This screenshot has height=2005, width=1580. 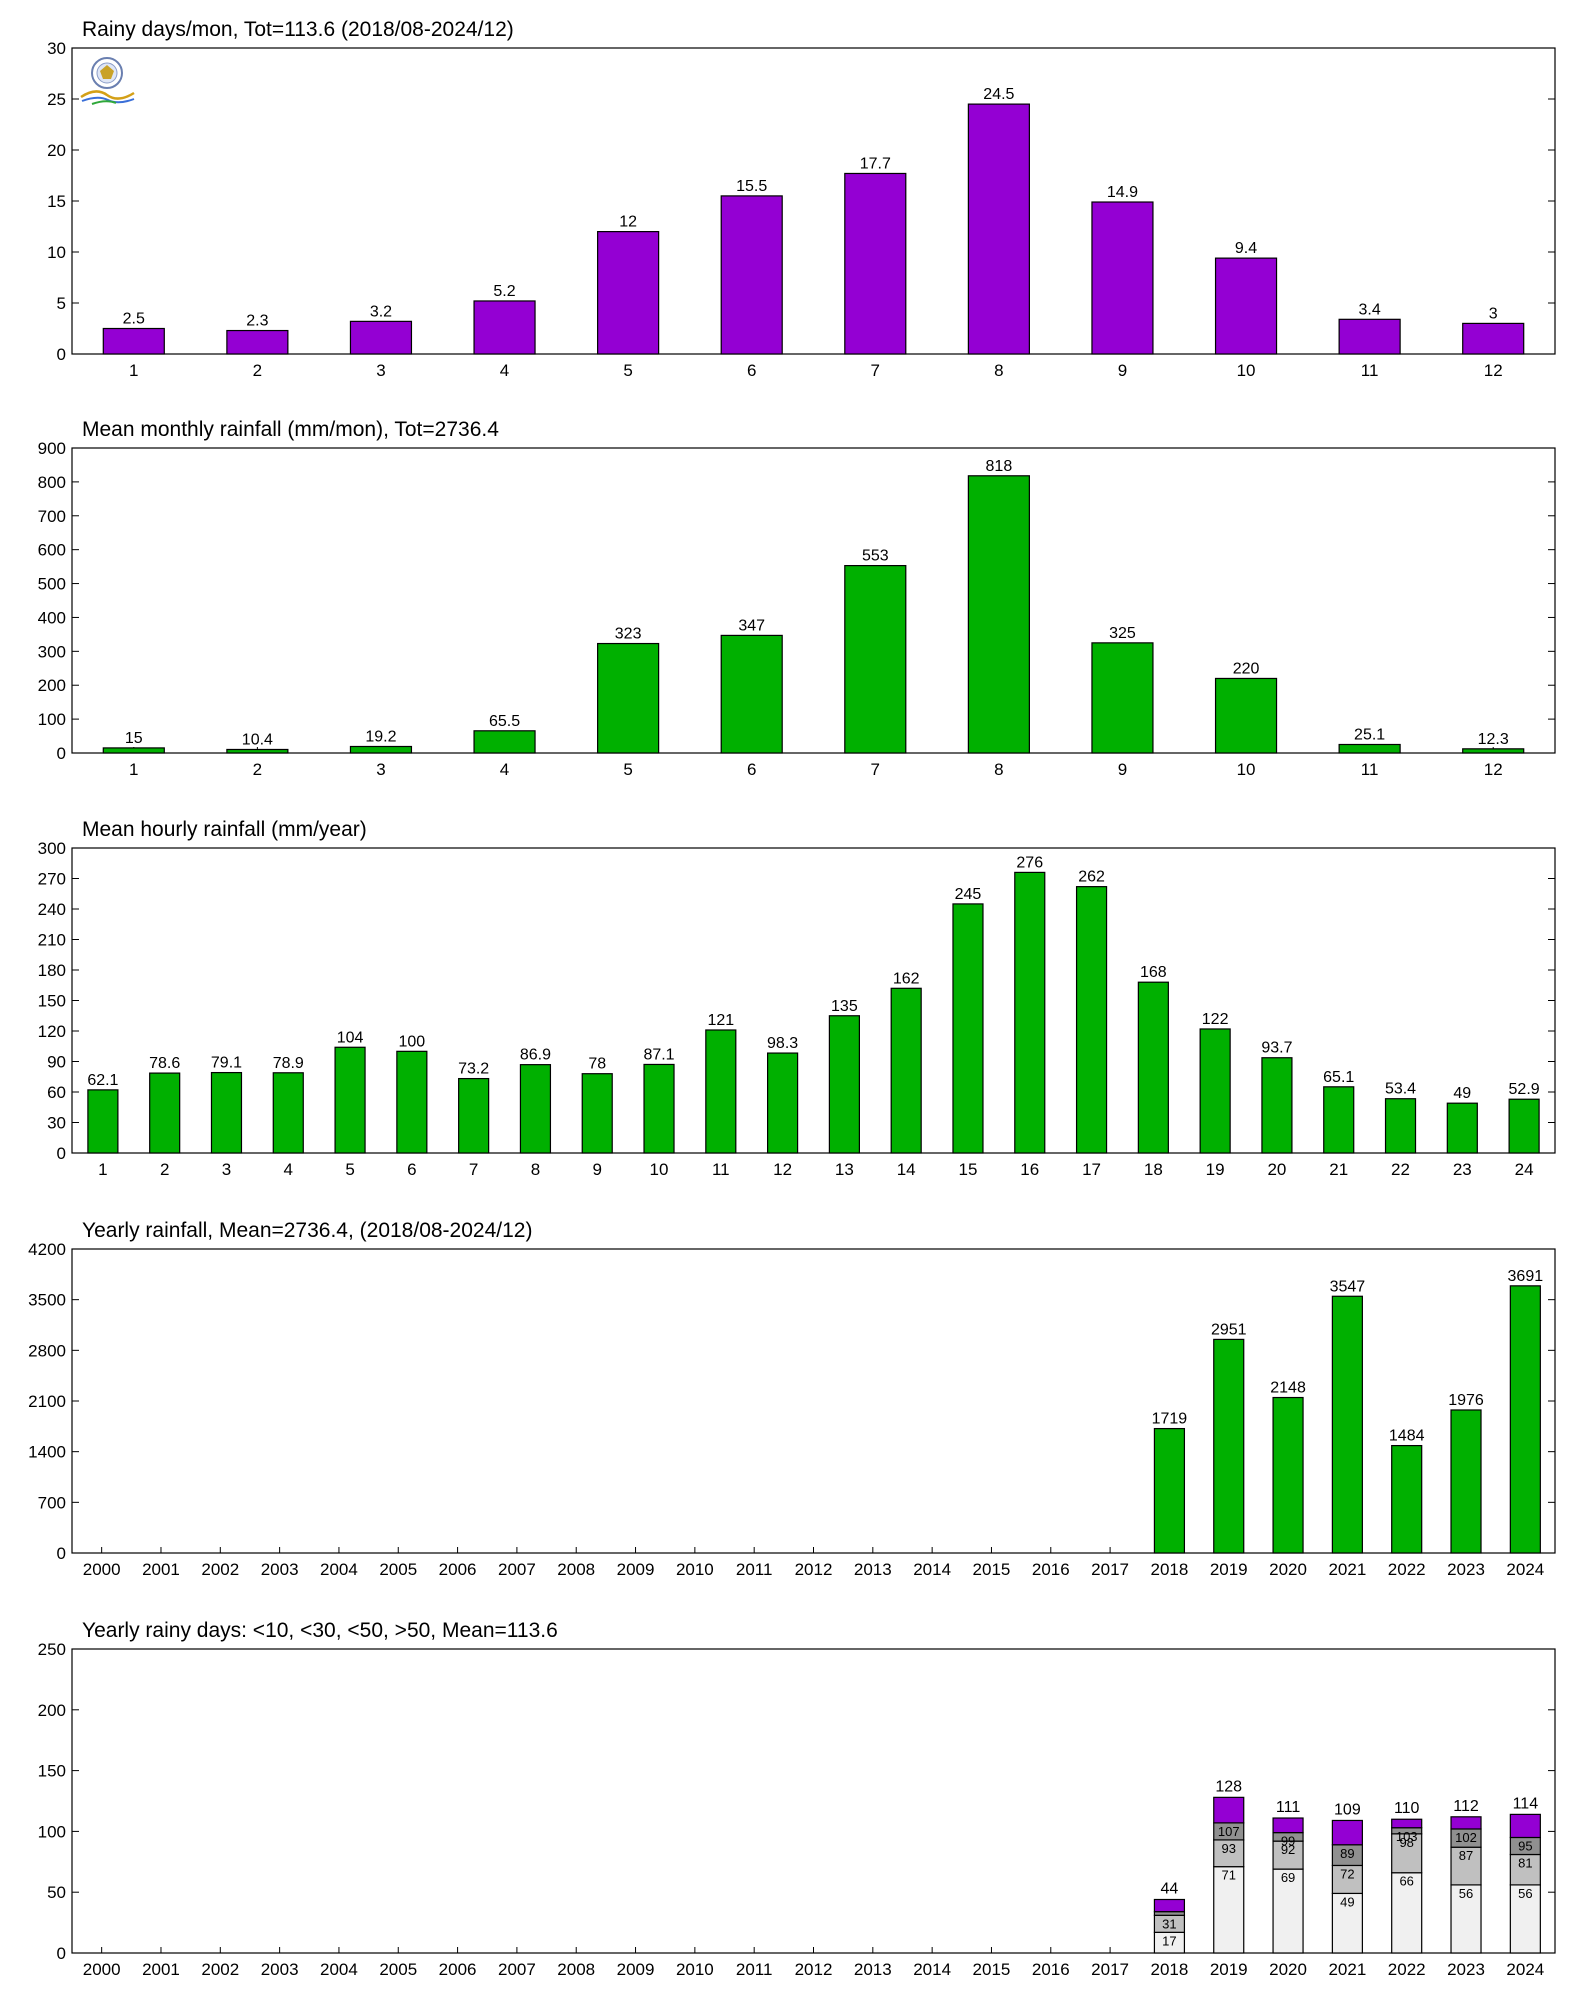 I want to click on x-tick-label: 11, so click(x=1370, y=370).